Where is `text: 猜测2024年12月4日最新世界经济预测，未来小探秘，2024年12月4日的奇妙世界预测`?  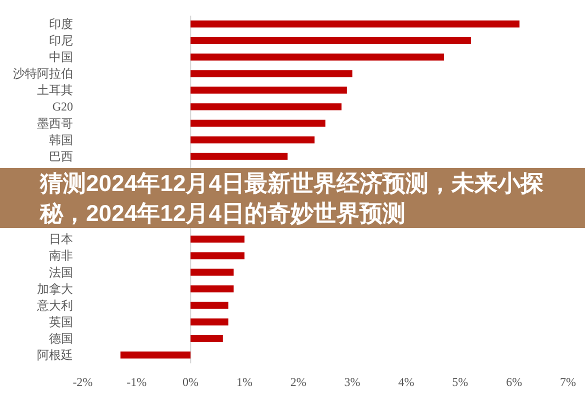
text: 猜测2024年12月4日最新世界经济预测，未来小探秘，2024年12月4日的奇妙世界预测 is located at coordinates (292, 198).